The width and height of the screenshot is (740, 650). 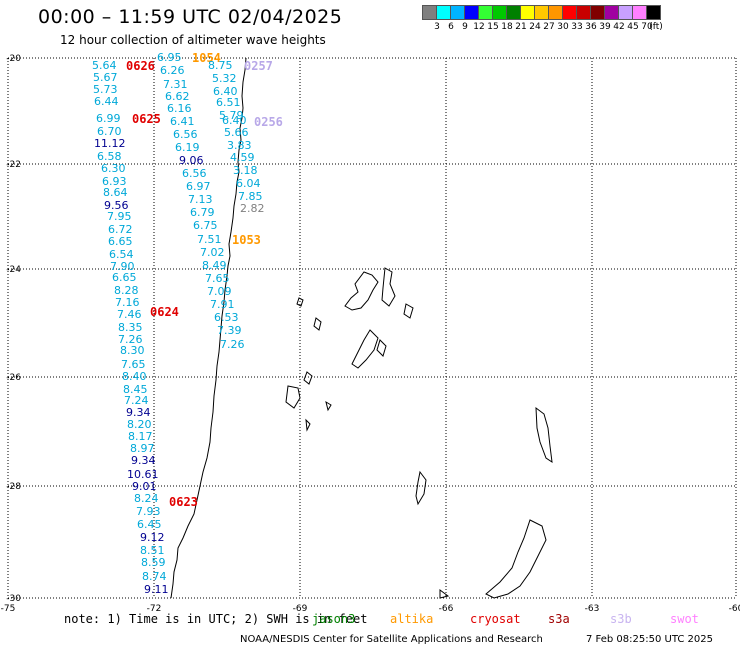 I want to click on wave-height-value: 6.19, so click(x=187, y=147).